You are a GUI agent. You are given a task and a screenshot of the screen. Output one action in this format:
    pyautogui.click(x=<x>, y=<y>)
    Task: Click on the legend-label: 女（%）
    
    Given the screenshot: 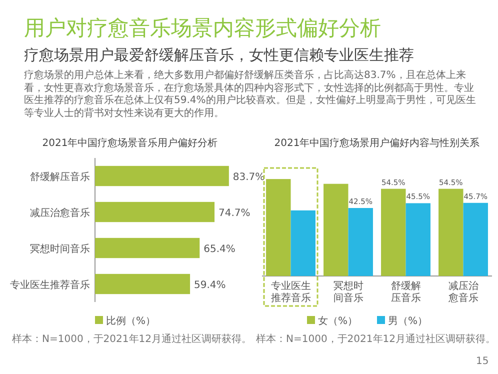 What is the action you would take?
    pyautogui.click(x=338, y=321)
    